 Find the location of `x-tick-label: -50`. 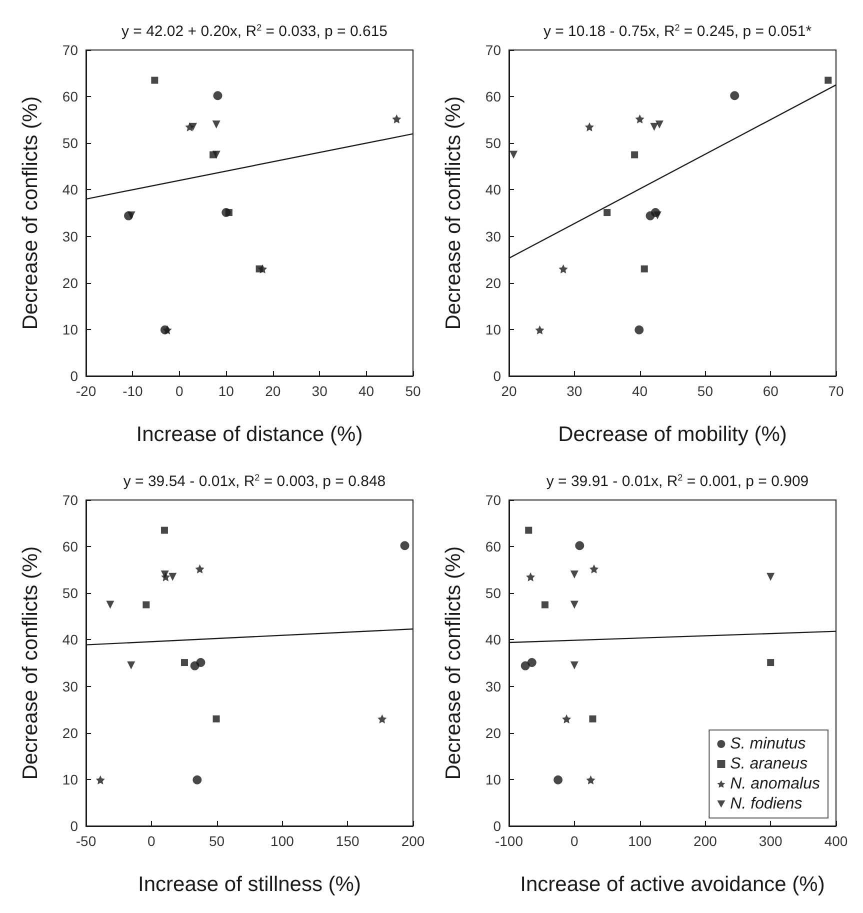

x-tick-label: -50 is located at coordinates (86, 841).